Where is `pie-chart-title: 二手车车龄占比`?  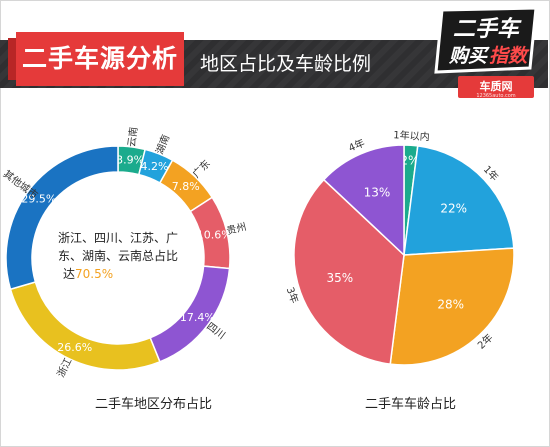 pie-chart-title: 二手车车龄占比 is located at coordinates (411, 404).